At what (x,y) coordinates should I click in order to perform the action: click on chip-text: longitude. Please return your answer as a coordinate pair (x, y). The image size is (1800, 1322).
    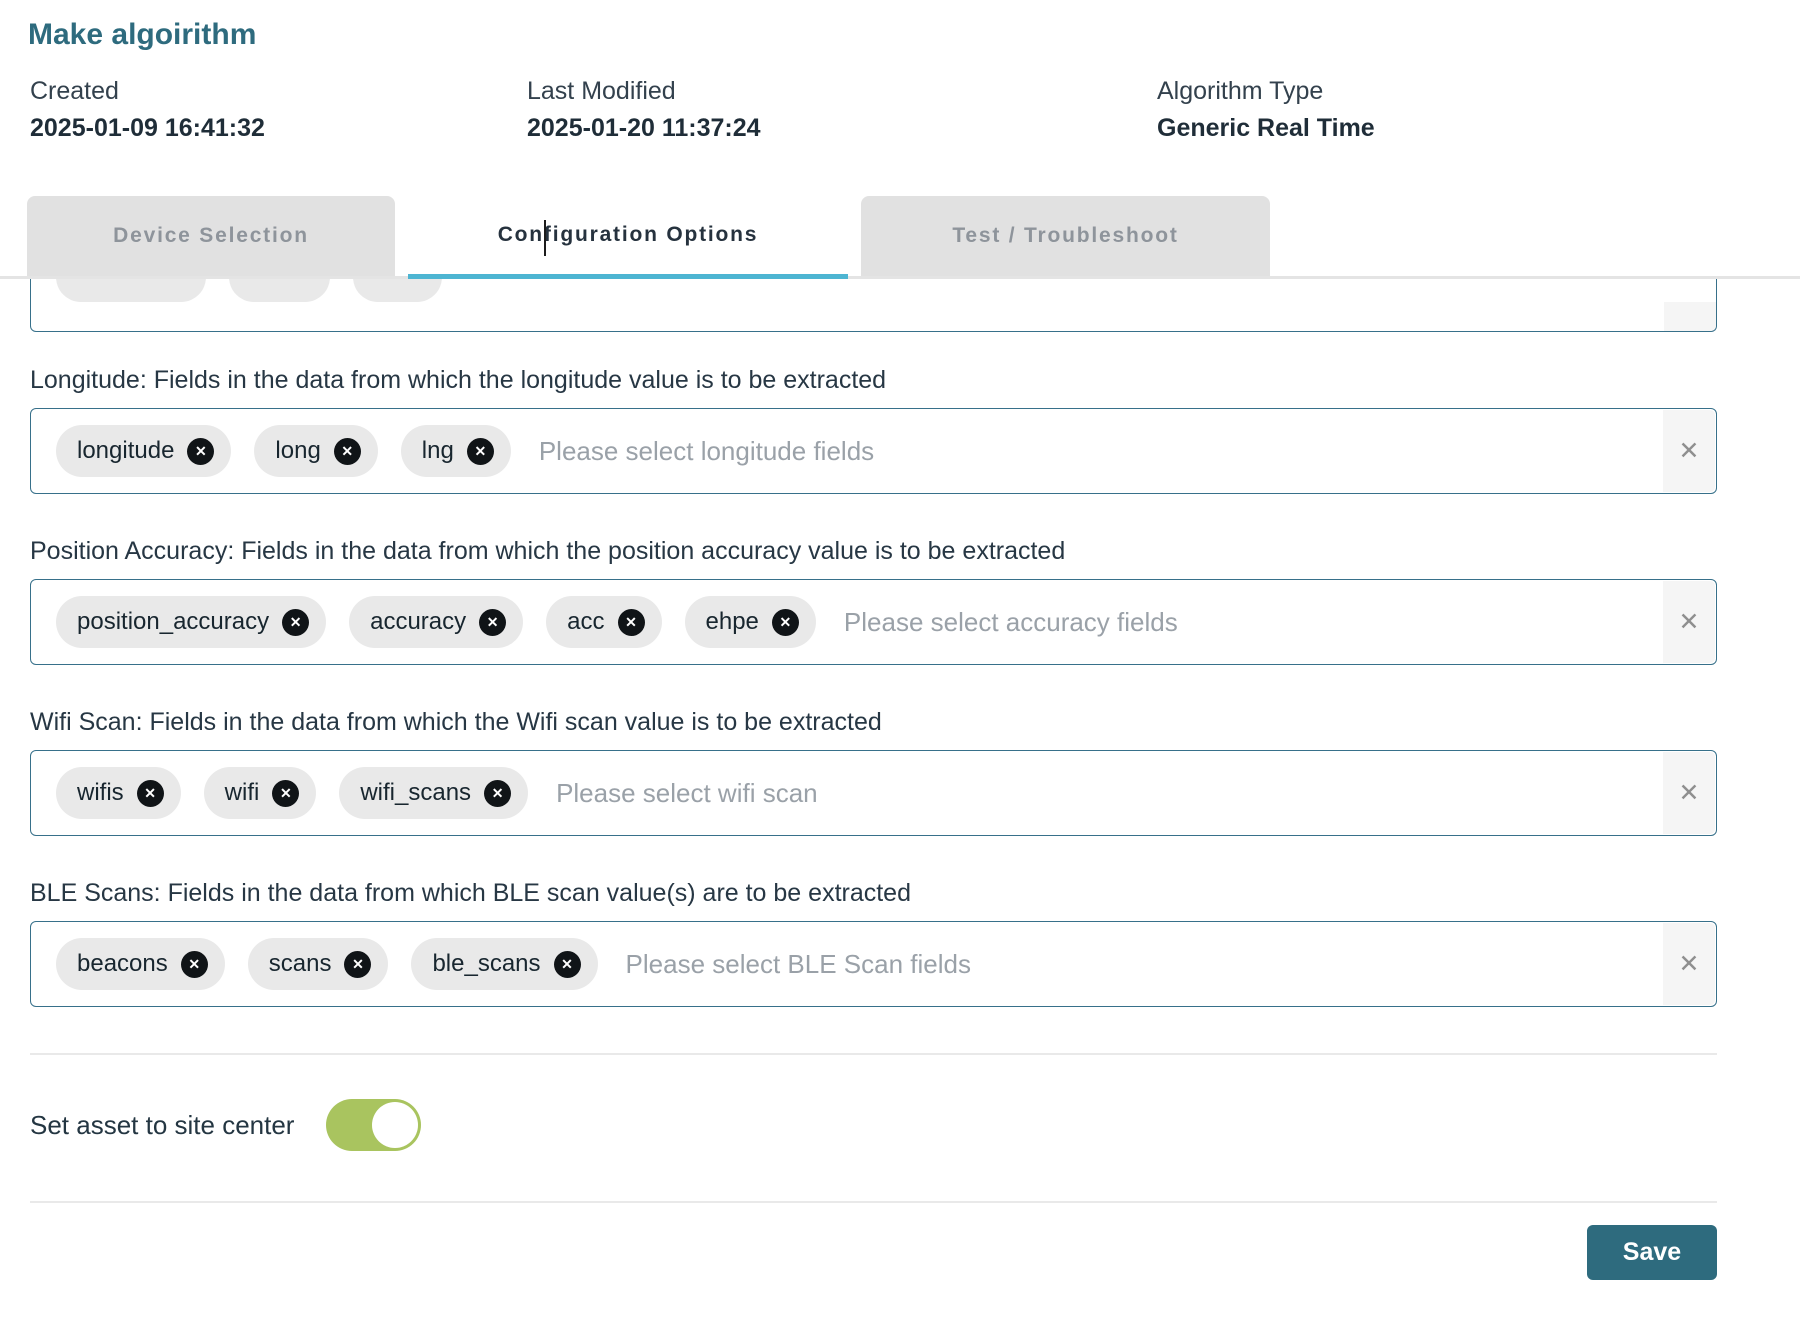
    Looking at the image, I should click on (126, 450).